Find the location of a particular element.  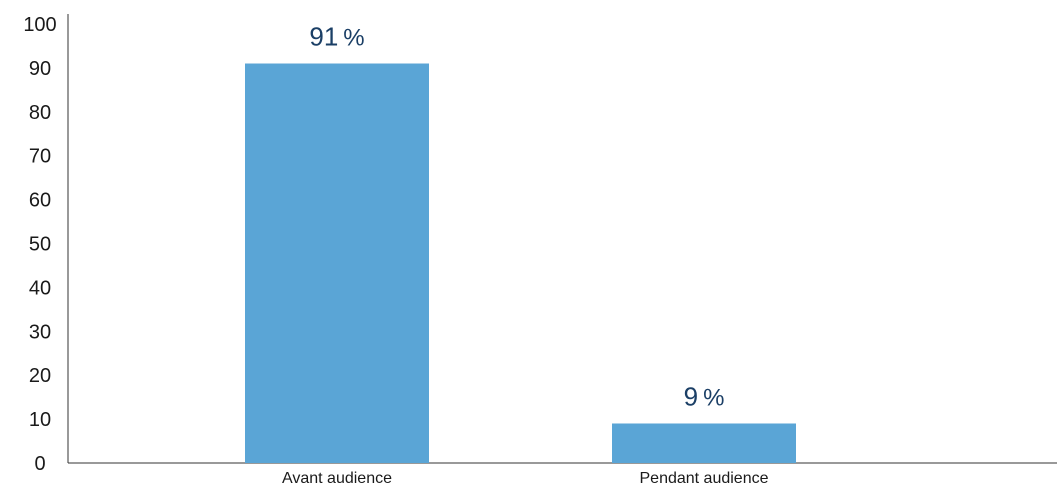

y-tick-label: 70 is located at coordinates (40, 157).